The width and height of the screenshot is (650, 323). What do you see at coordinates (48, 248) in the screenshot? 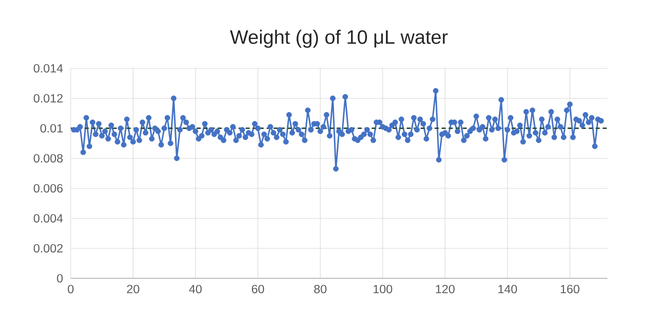
I see `y-tick-label: 0.002` at bounding box center [48, 248].